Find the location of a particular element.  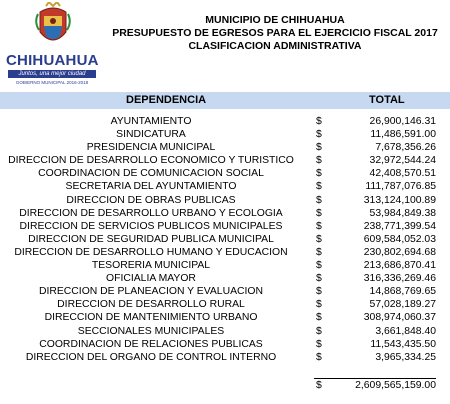

total-cell: 42,408,570.51 is located at coordinates (402, 174).